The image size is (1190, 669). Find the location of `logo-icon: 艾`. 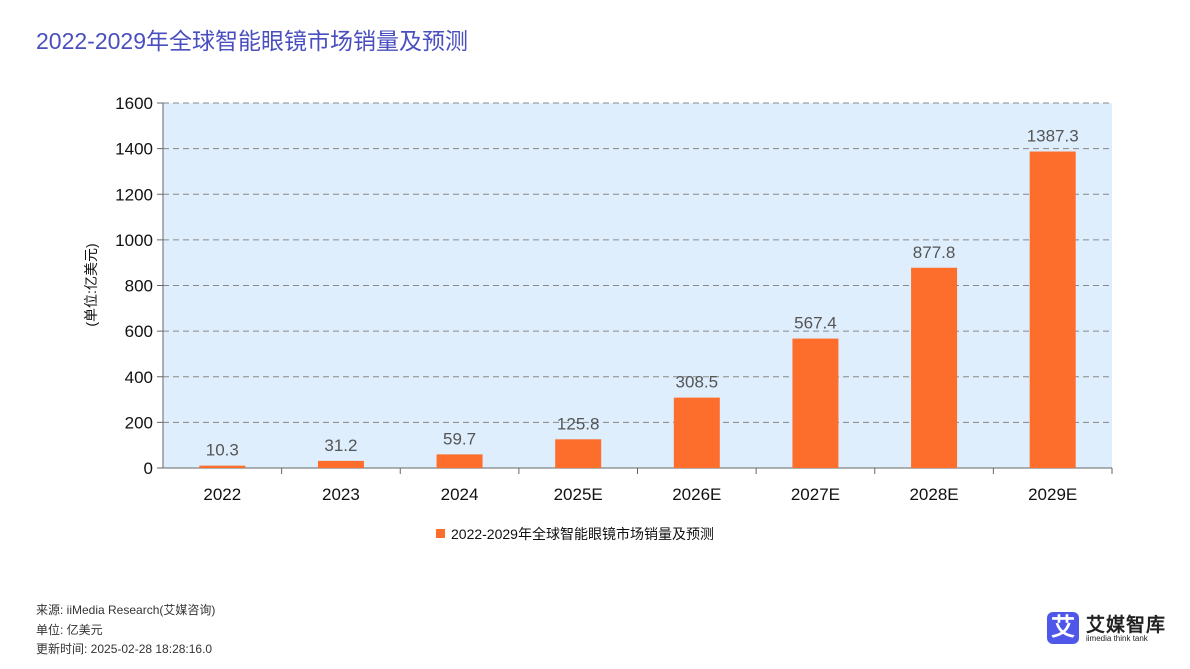

logo-icon: 艾 is located at coordinates (1063, 628).